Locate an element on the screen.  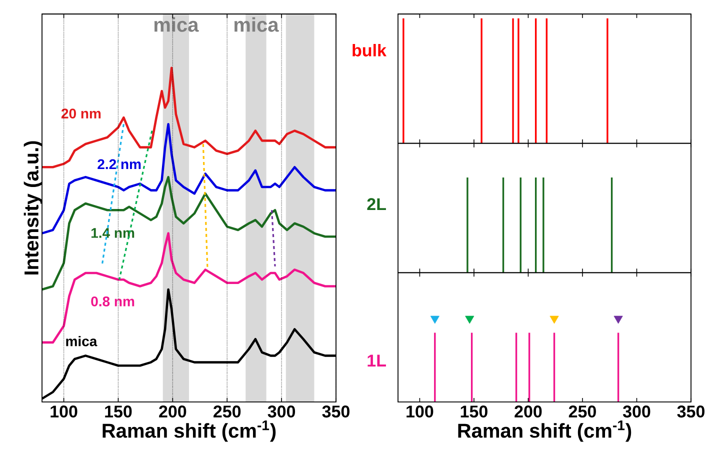
series-label: 1.4 nm is located at coordinates (112, 233).